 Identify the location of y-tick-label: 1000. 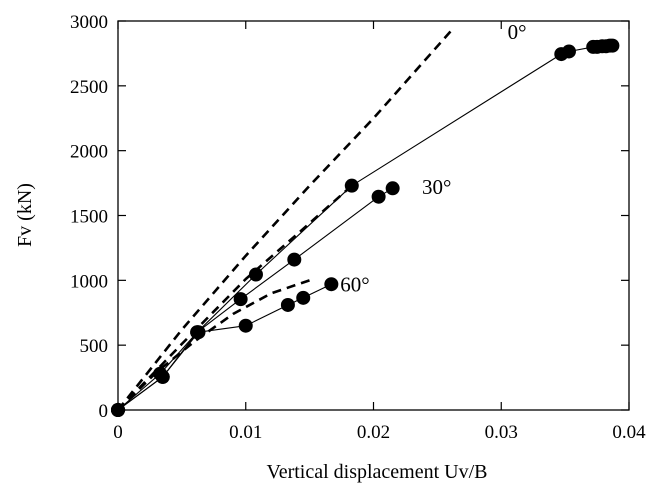
(89, 281).